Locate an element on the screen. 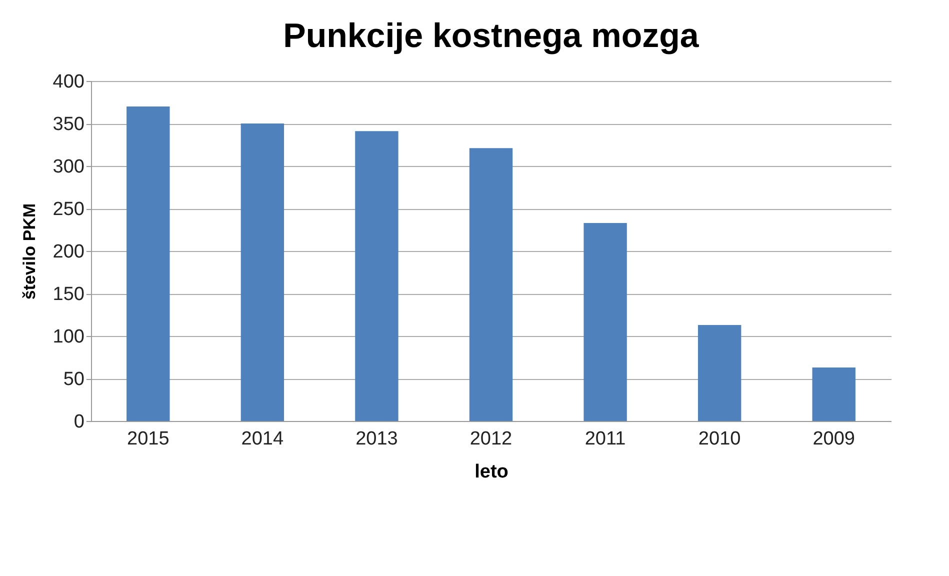  x-tick-label: 2010 is located at coordinates (719, 439).